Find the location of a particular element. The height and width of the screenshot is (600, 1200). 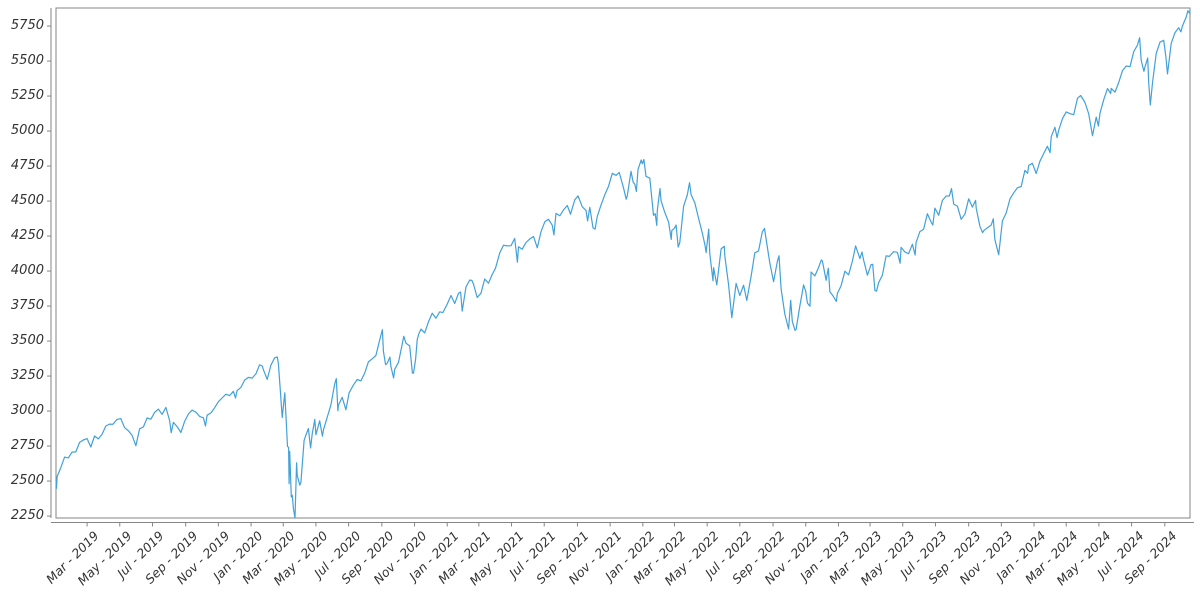

y-tick-label: 5000 is located at coordinates (27, 131).